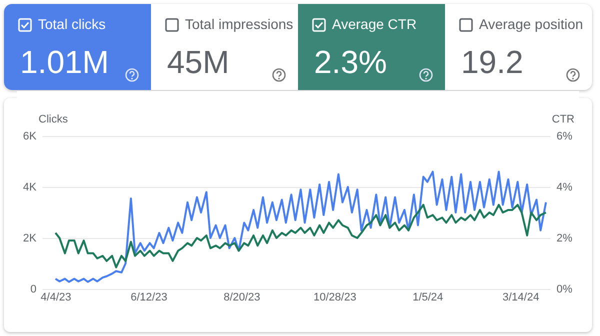  I want to click on y2-axis-title: CTR, so click(563, 120).